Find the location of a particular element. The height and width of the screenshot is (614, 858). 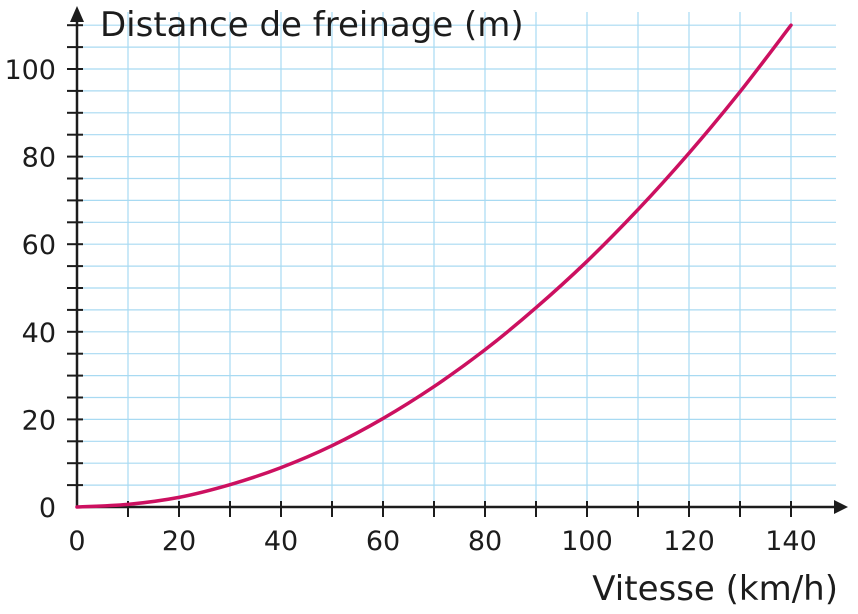

y-axis-arrow is located at coordinates (77, 14).